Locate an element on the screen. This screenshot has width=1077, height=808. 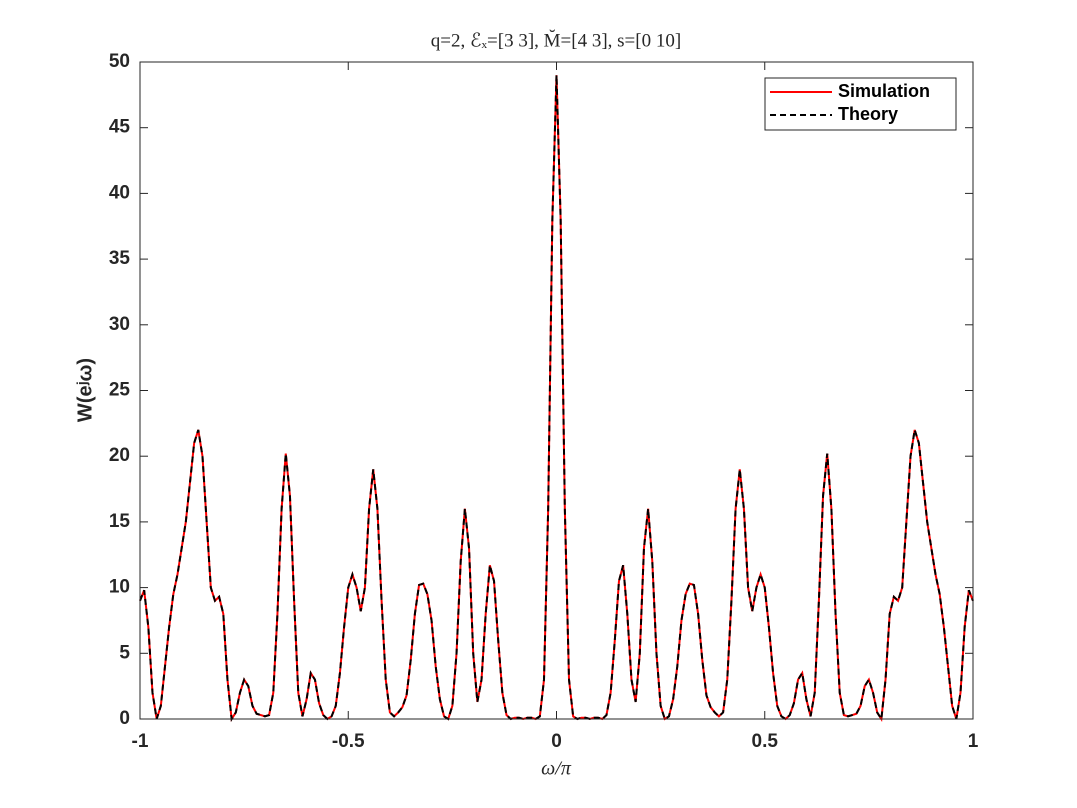
legend-label: Simulation is located at coordinates (884, 91).